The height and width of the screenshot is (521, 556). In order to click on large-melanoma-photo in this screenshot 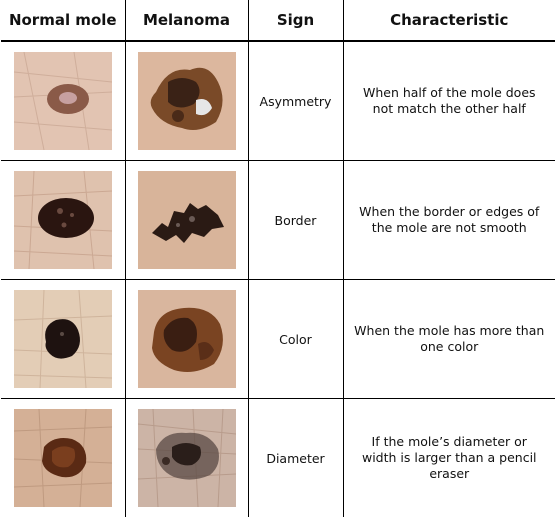, I will do `click(186, 458)`.